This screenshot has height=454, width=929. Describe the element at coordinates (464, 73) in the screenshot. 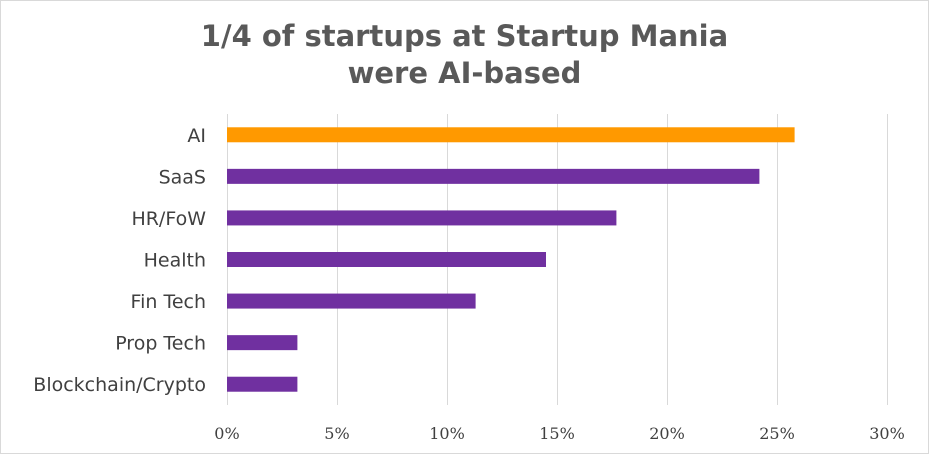

I see `chart-title-line-2: were AI-based` at that location.